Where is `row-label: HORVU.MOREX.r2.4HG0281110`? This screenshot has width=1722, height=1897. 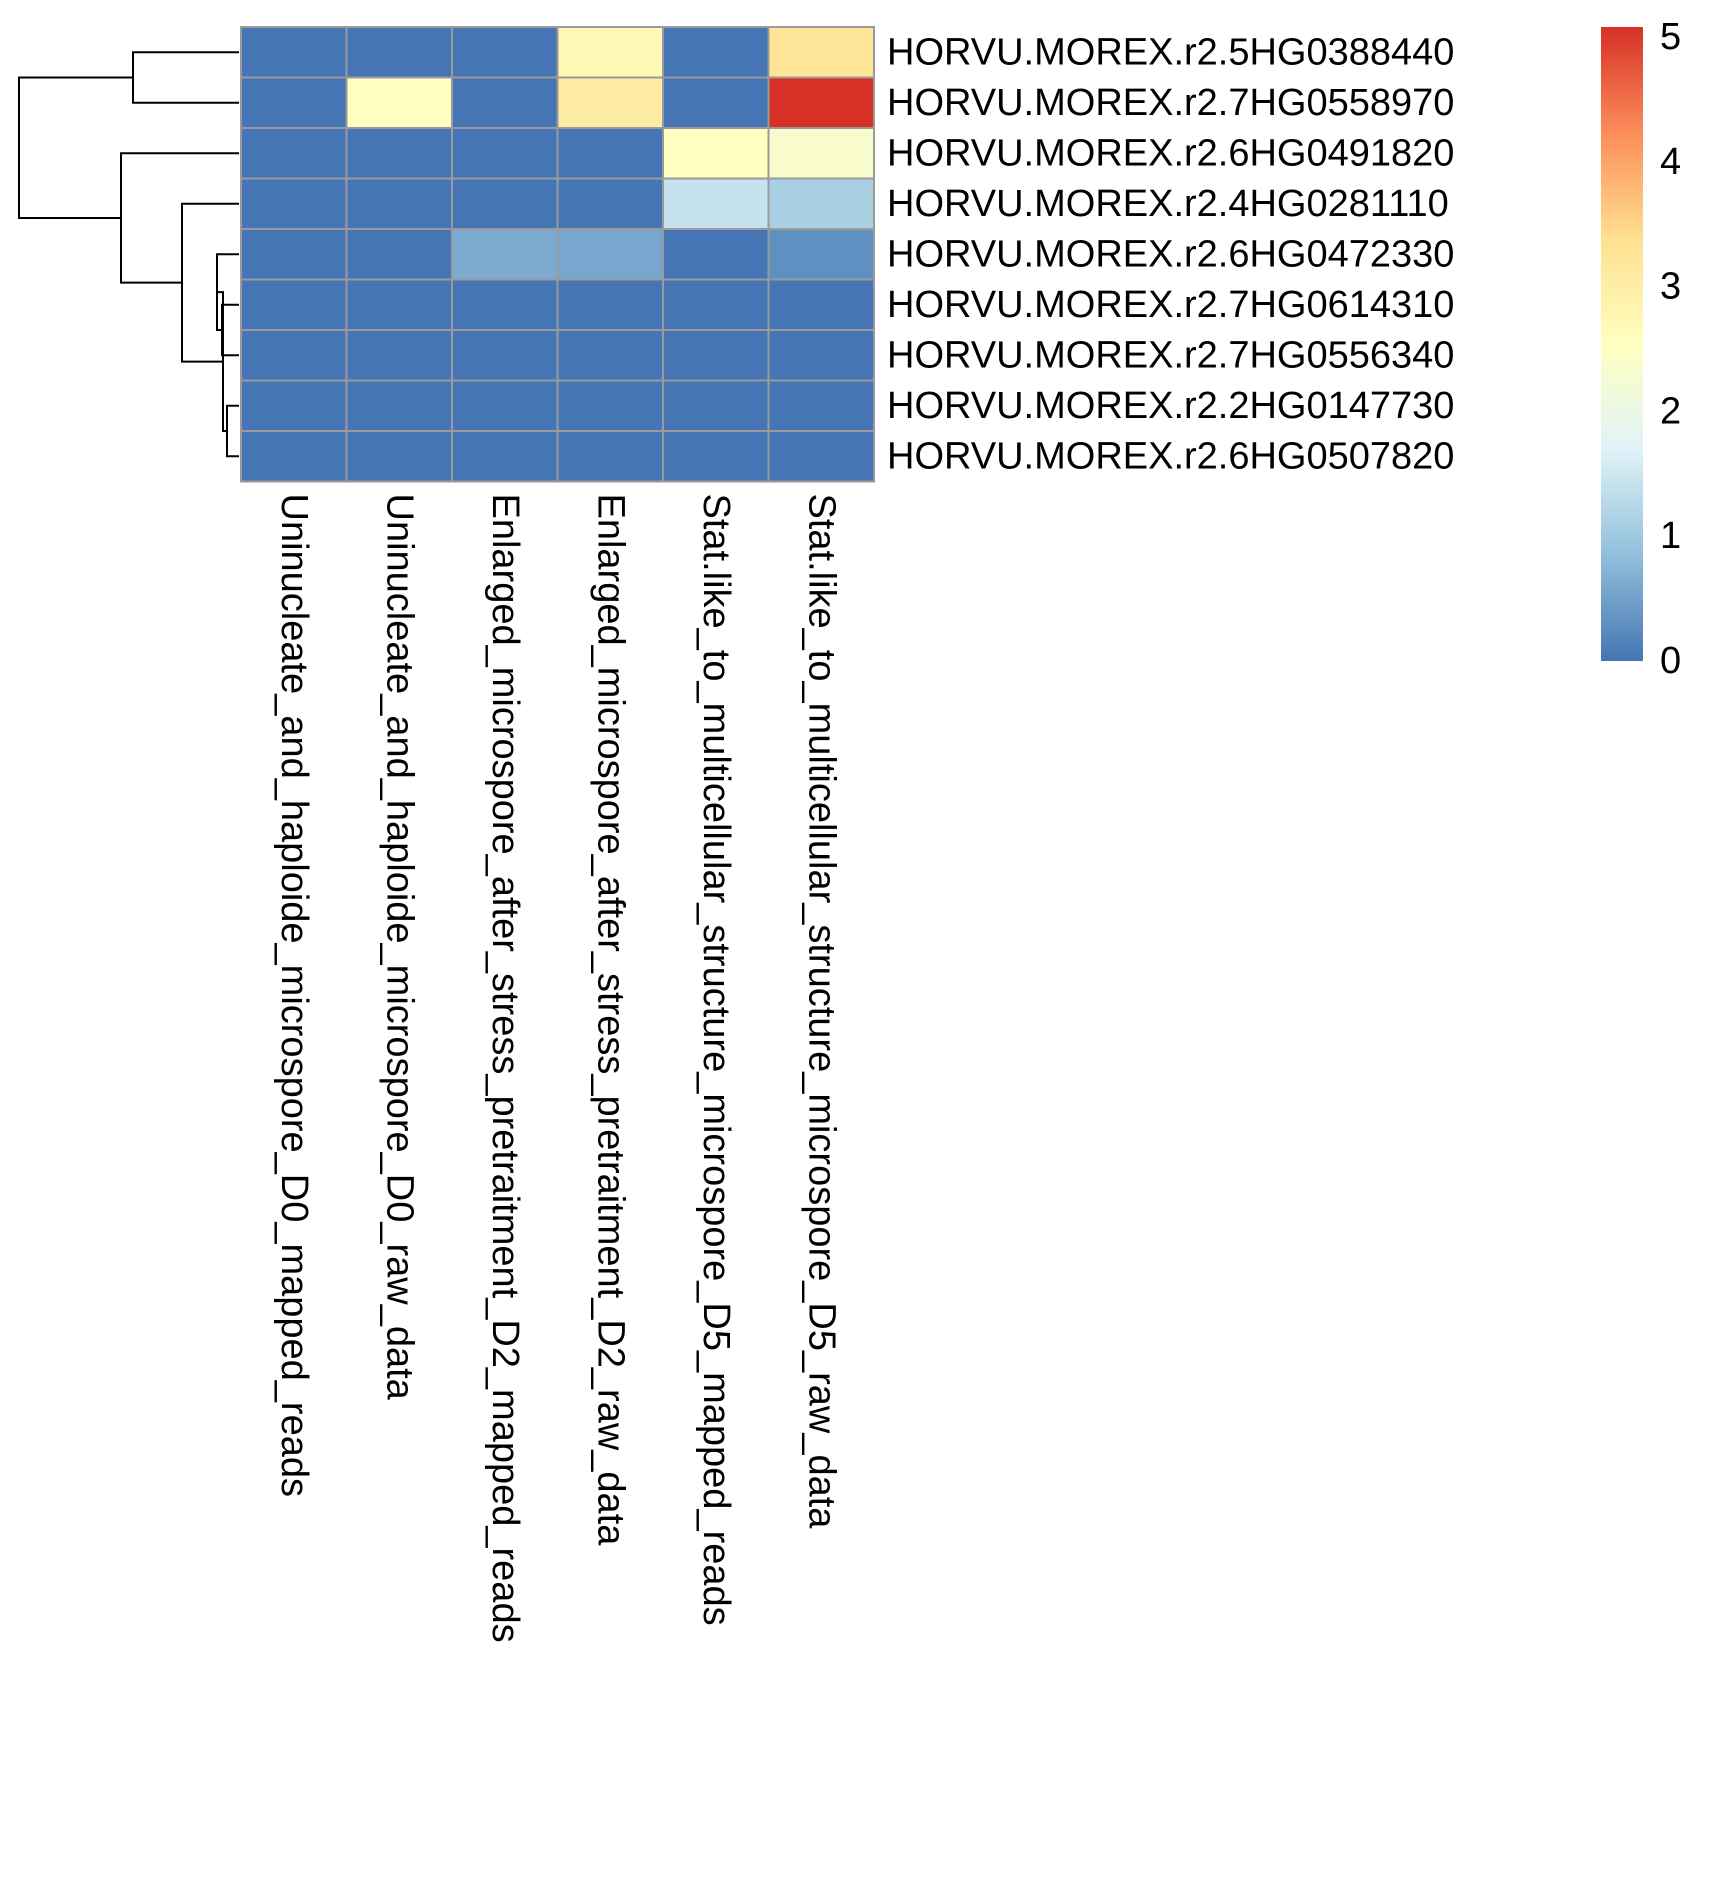
row-label: HORVU.MOREX.r2.4HG0281110 is located at coordinates (1168, 204).